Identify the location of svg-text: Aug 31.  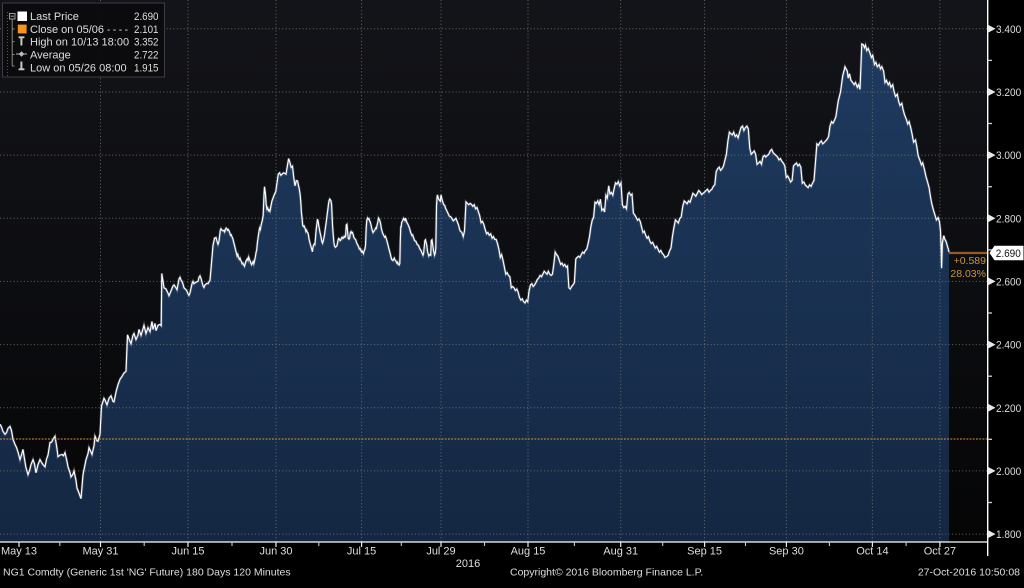
(620, 552).